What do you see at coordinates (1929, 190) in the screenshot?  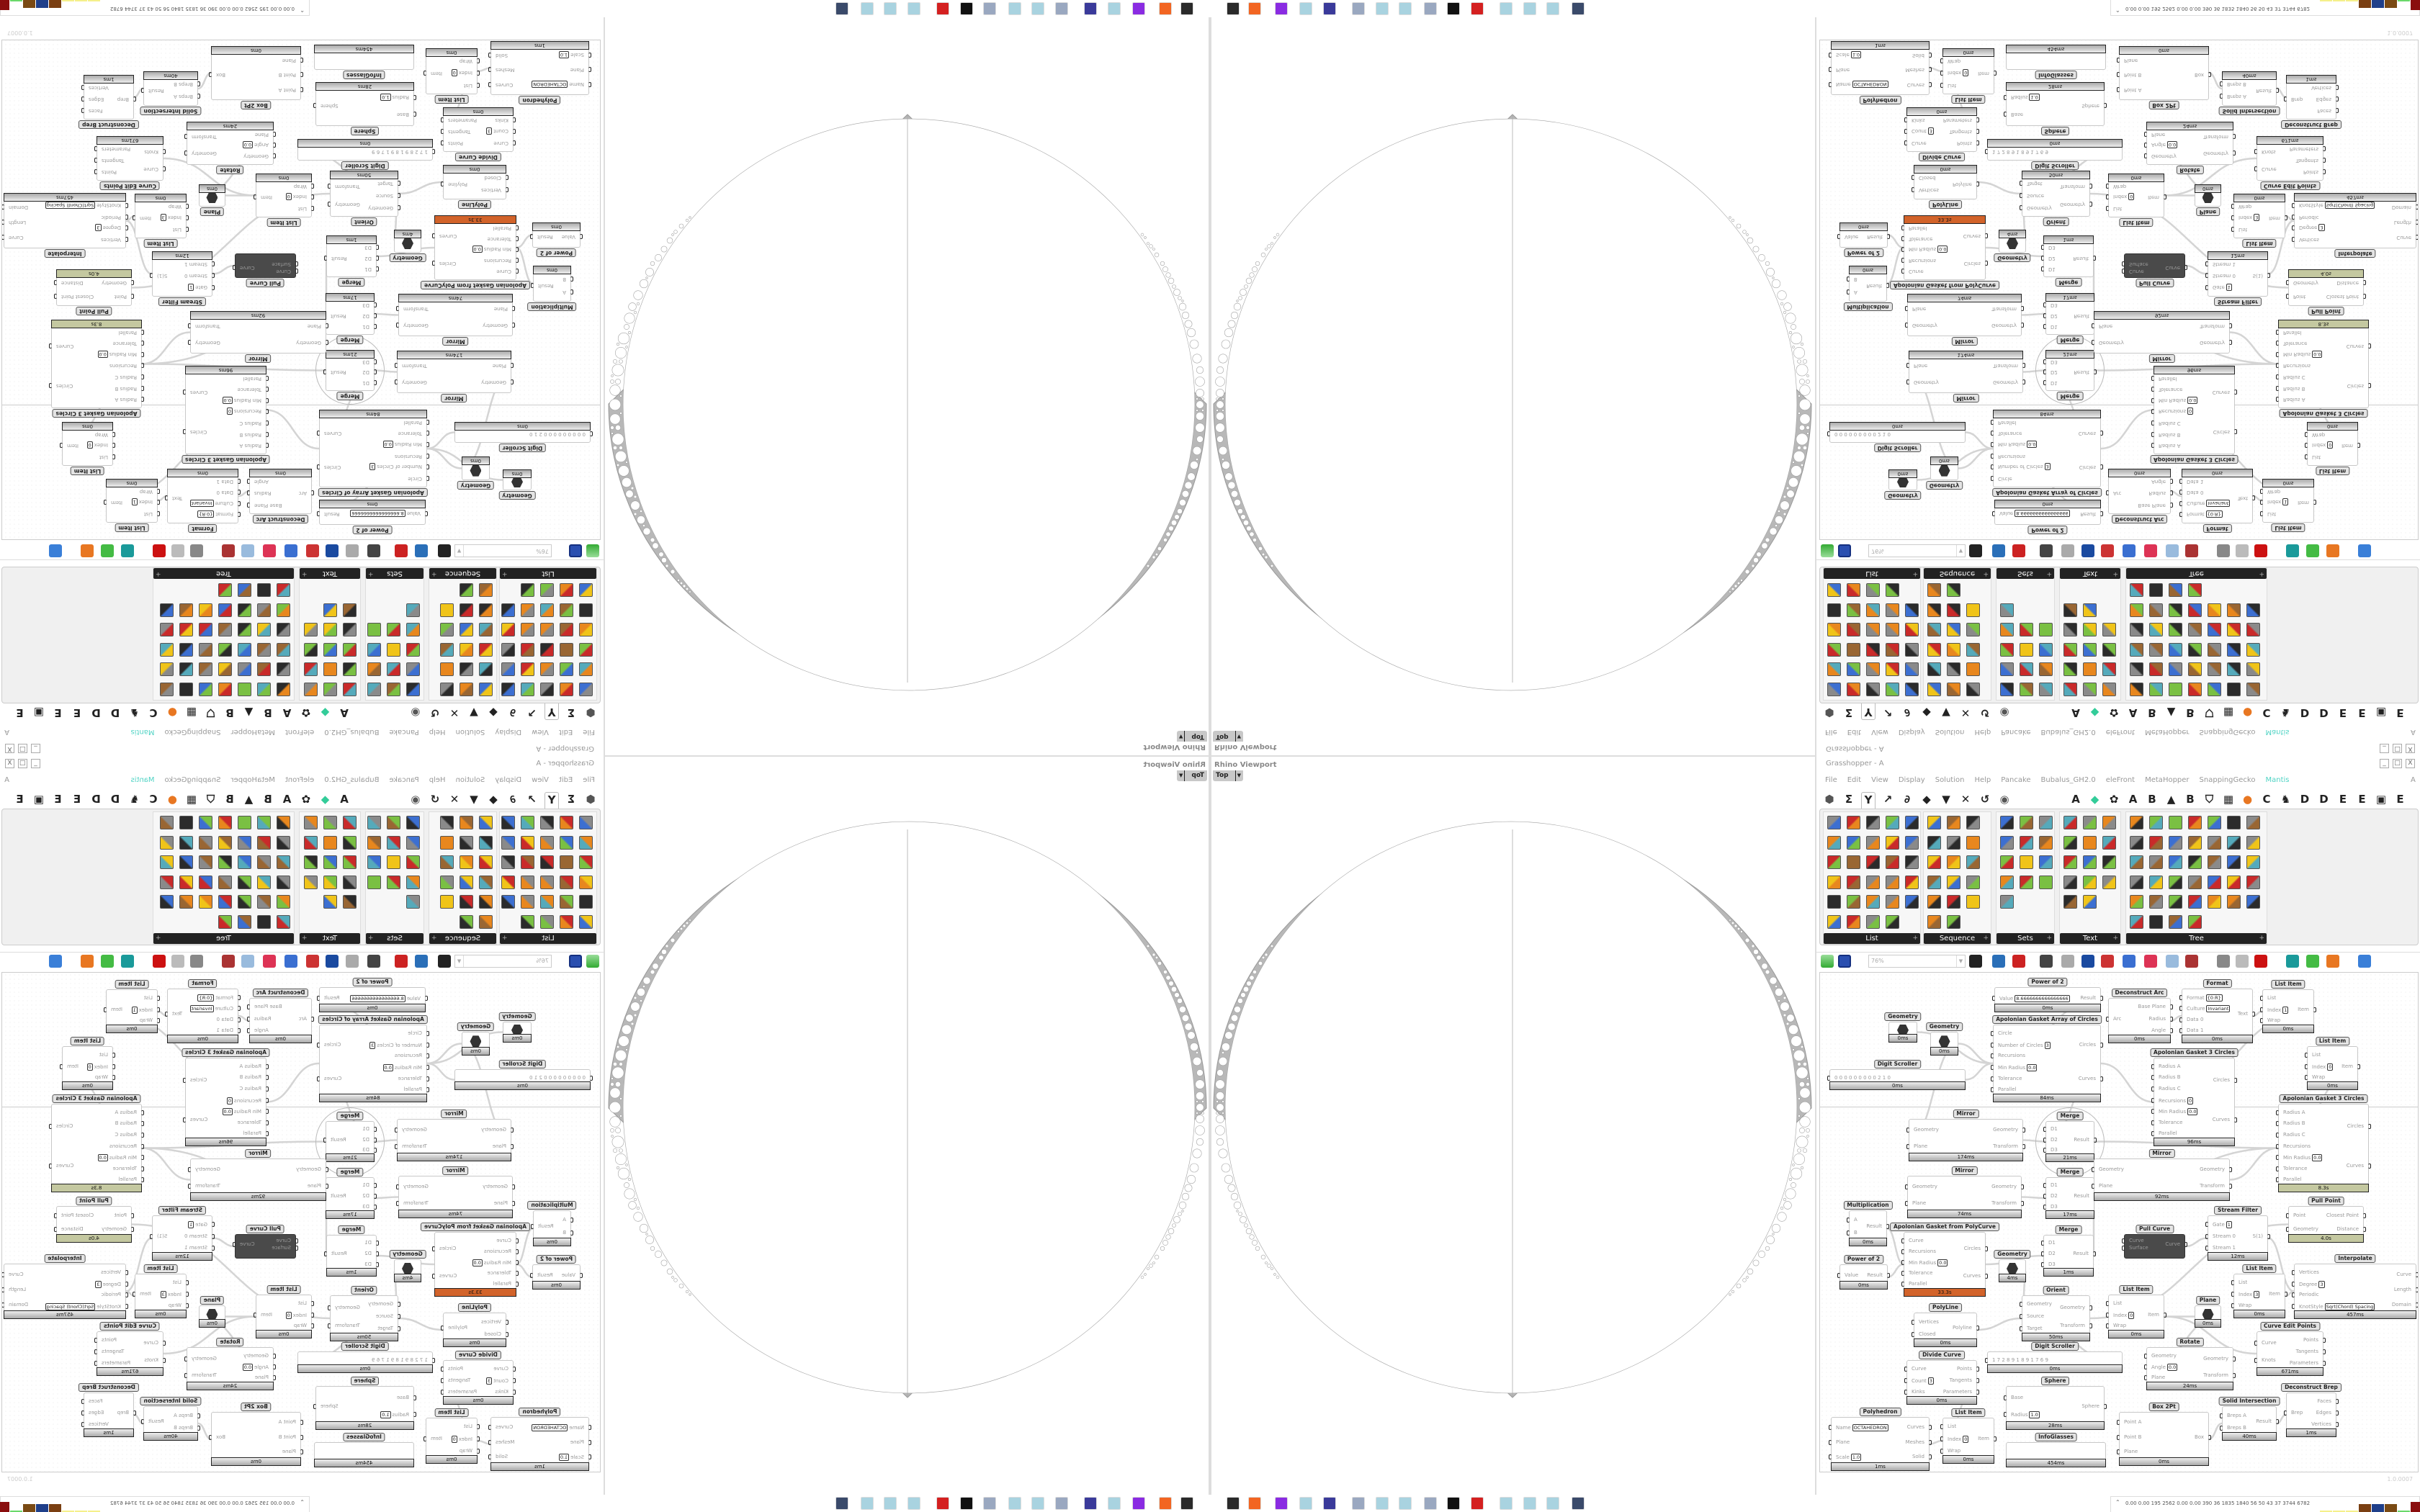 I see `input-param: Vertices` at bounding box center [1929, 190].